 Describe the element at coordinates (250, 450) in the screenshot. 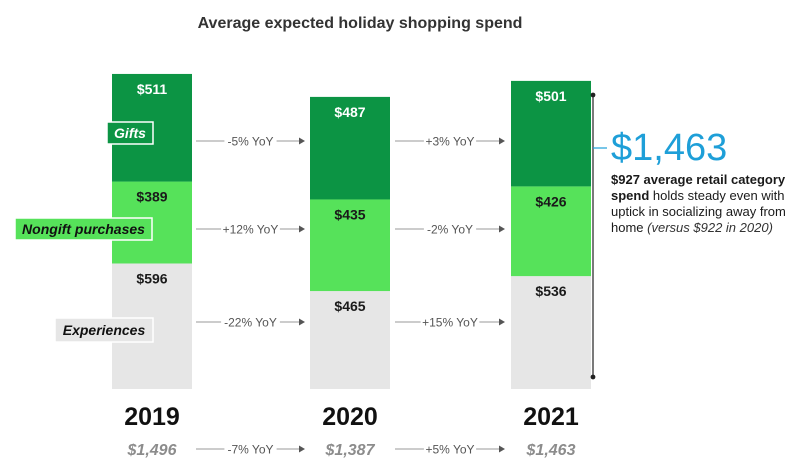

I see `yoy-arrow-total-label: -7% YoY` at that location.